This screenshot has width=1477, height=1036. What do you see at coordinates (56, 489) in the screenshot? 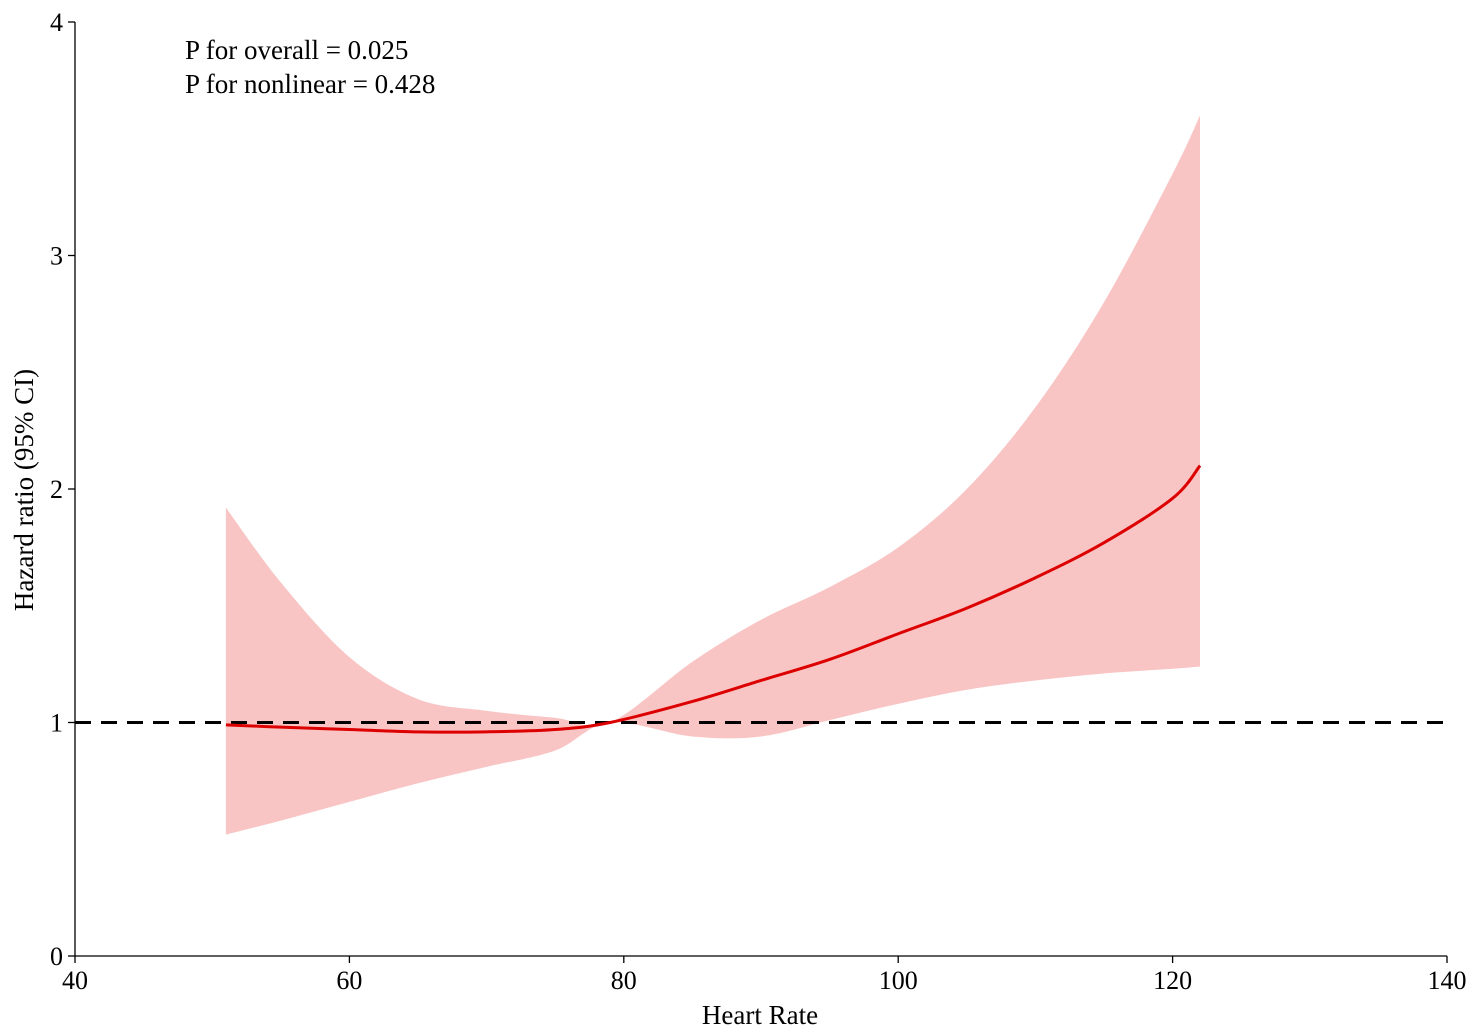
I see `y-tick-label: 2` at bounding box center [56, 489].